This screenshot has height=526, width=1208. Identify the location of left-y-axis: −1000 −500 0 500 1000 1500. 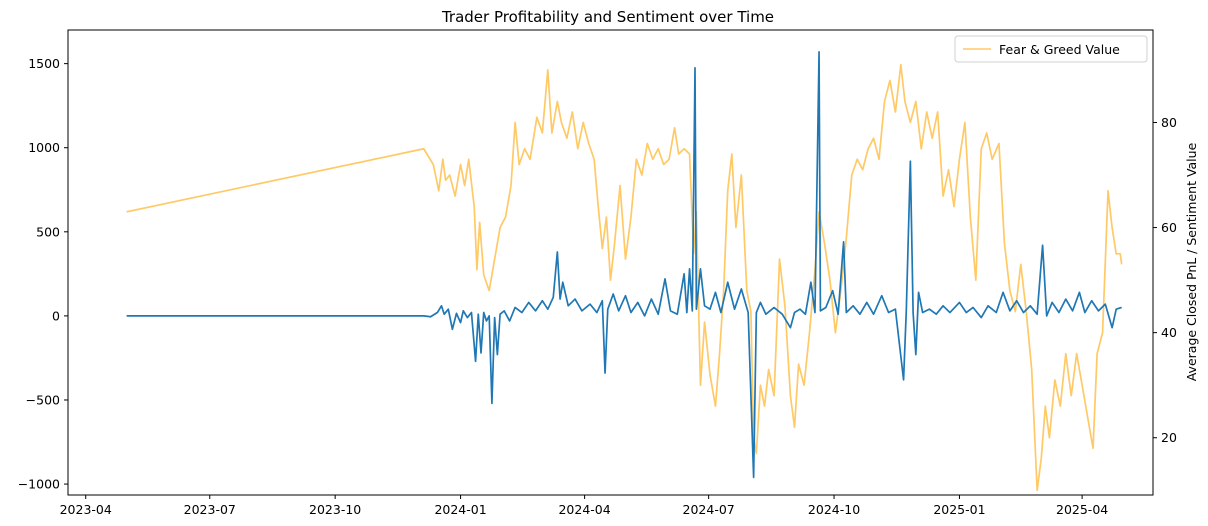
(43, 274).